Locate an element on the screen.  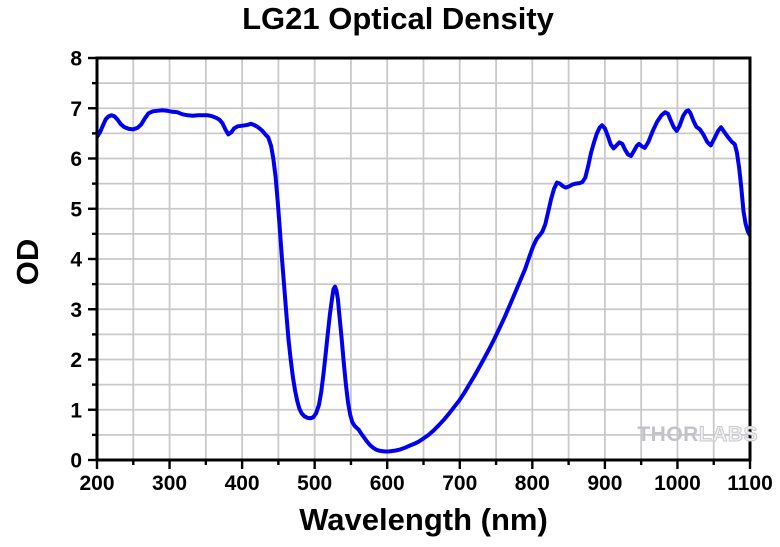
x-tick-label: 1100 is located at coordinates (750, 483).